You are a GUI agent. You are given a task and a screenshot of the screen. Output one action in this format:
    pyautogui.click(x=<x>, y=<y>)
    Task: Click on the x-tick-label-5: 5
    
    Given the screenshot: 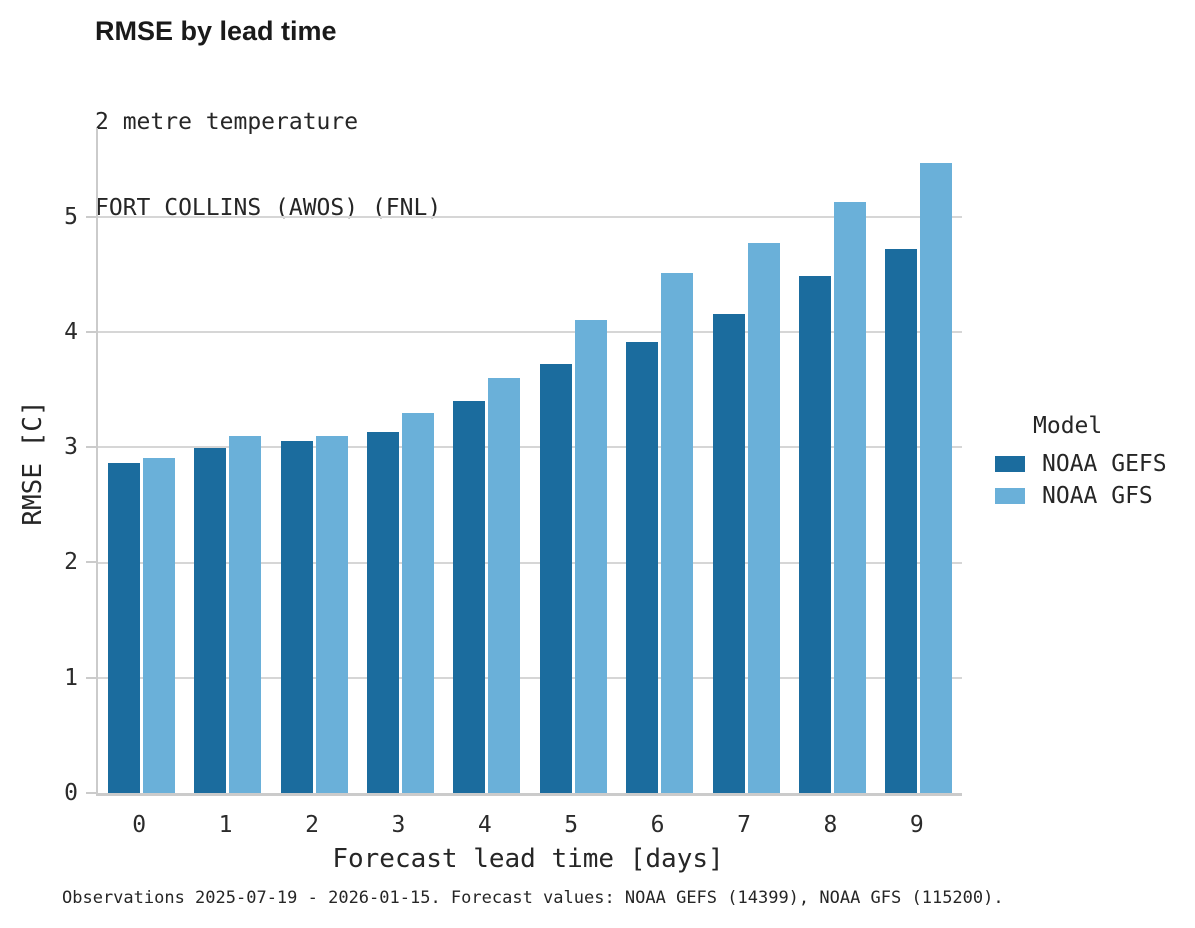 What is the action you would take?
    pyautogui.click(x=571, y=825)
    